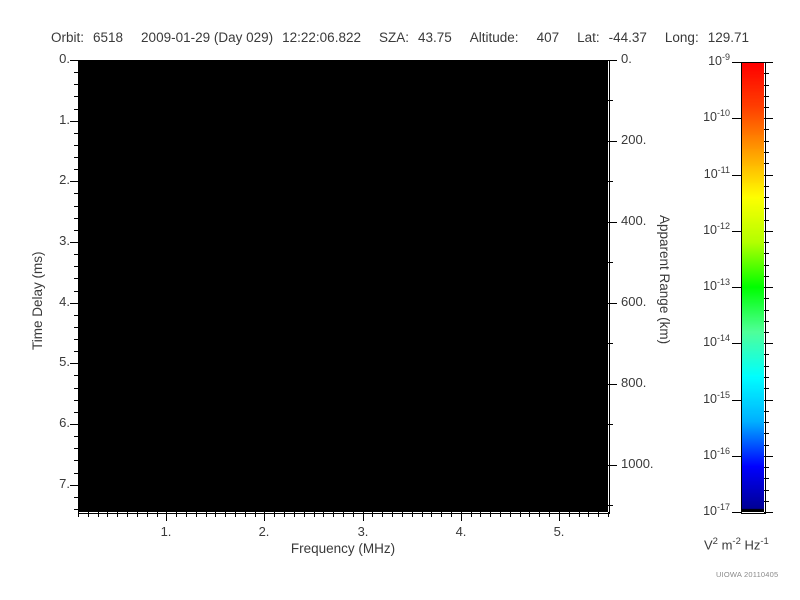 The width and height of the screenshot is (800, 600). What do you see at coordinates (343, 548) in the screenshot?
I see `x-axis-title: Frequency (MHz)` at bounding box center [343, 548].